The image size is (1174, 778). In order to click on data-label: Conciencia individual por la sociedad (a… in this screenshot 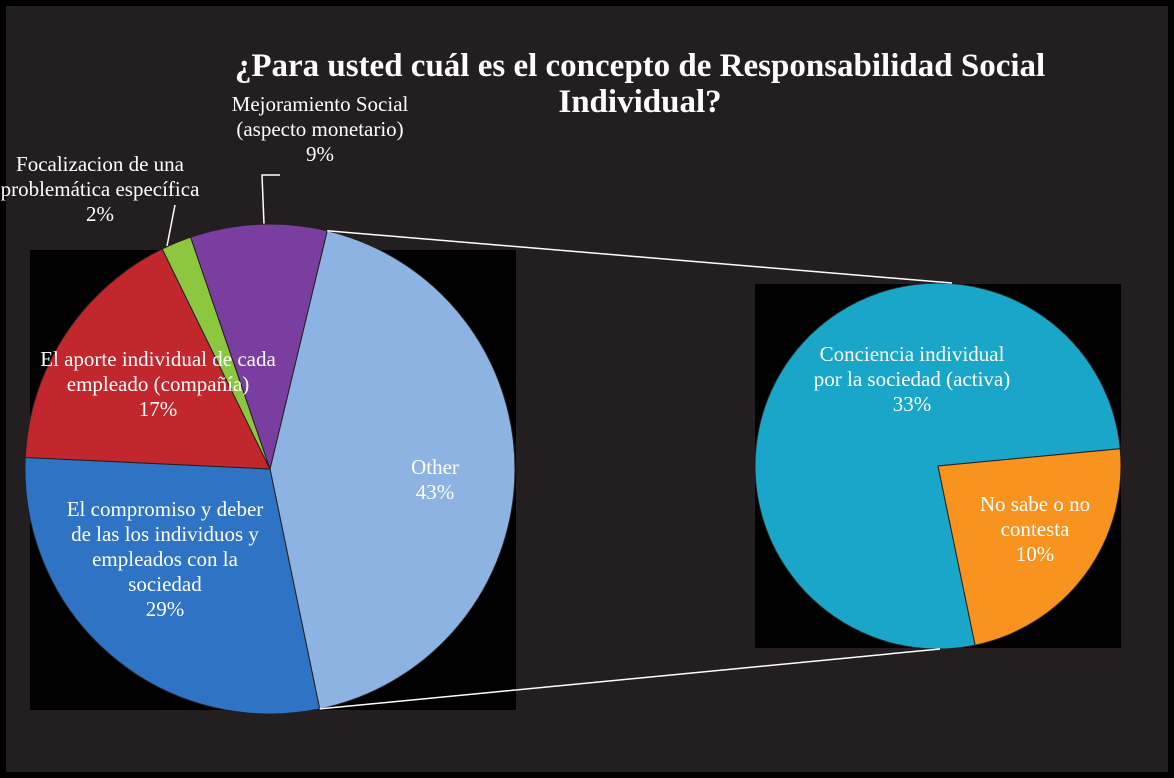, I will do `click(912, 379)`.